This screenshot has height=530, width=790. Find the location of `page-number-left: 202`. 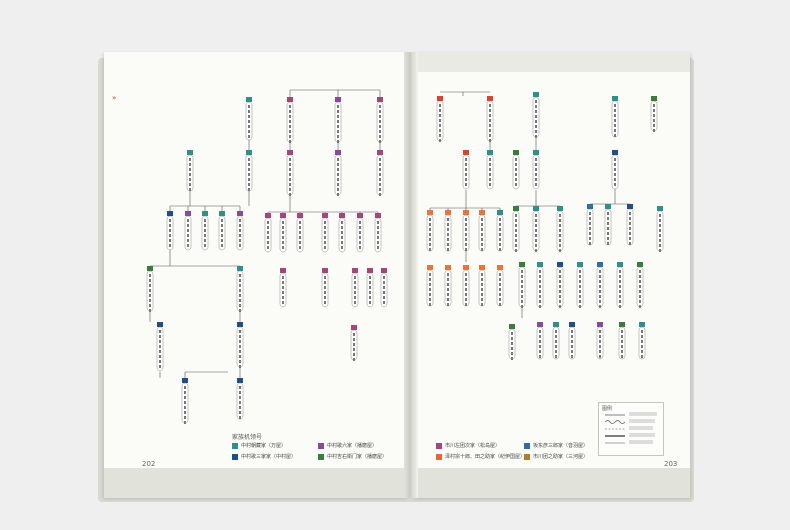

page-number-left: 202 is located at coordinates (149, 464).